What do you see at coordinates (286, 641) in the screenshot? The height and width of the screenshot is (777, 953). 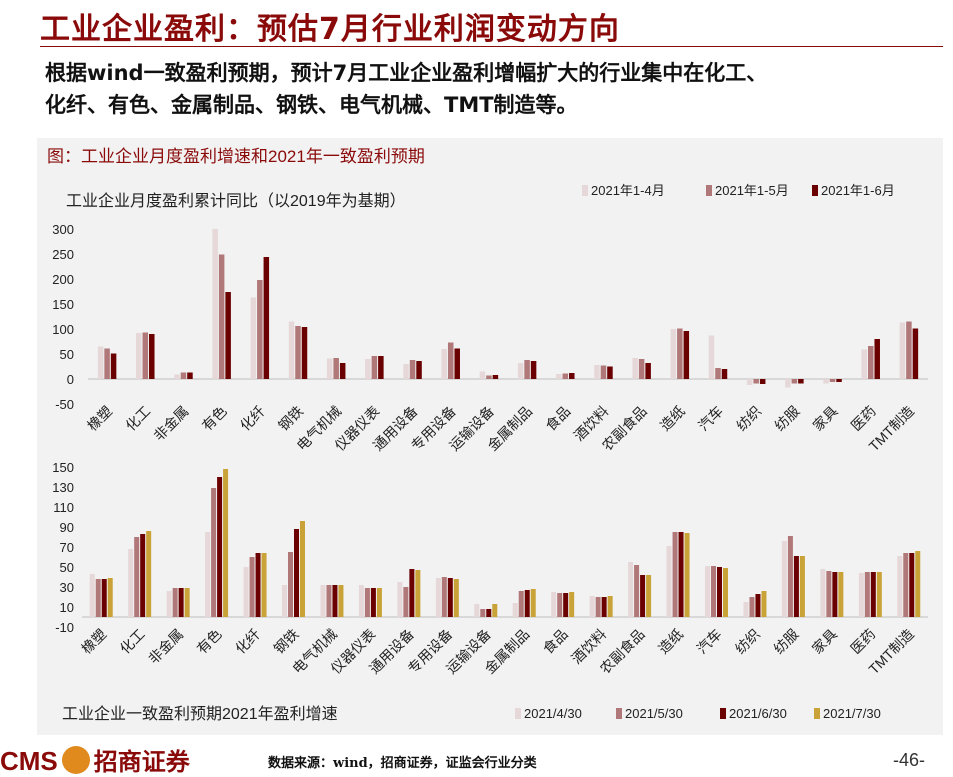 I see `category-label: 钢铁` at bounding box center [286, 641].